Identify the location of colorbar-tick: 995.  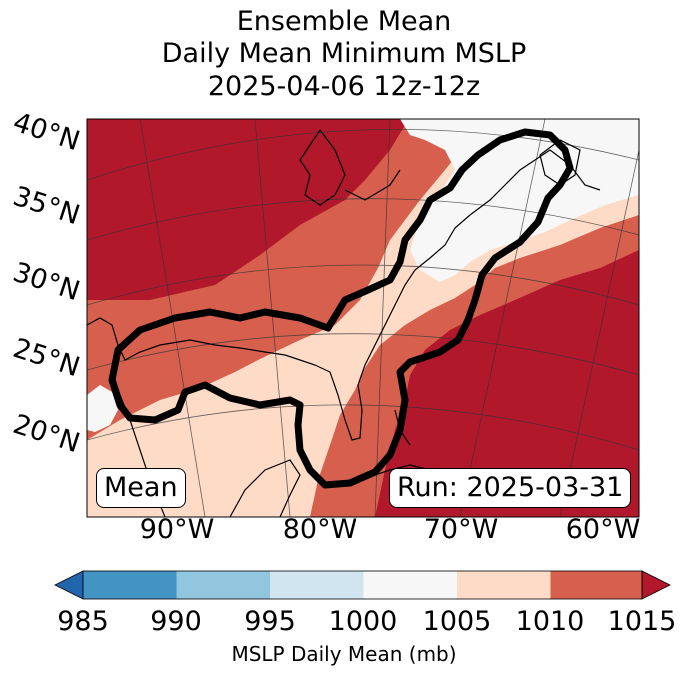
(270, 621).